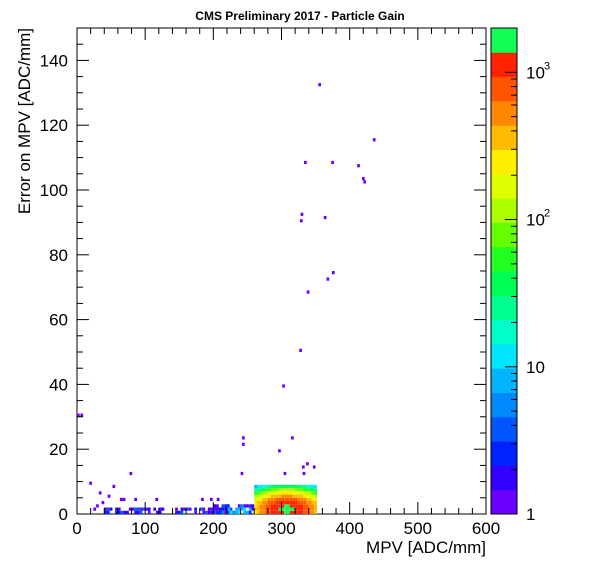 Image resolution: width=596 pixels, height=572 pixels. What do you see at coordinates (426, 547) in the screenshot?
I see `x-axis-title: MPV [ADC/mm]` at bounding box center [426, 547].